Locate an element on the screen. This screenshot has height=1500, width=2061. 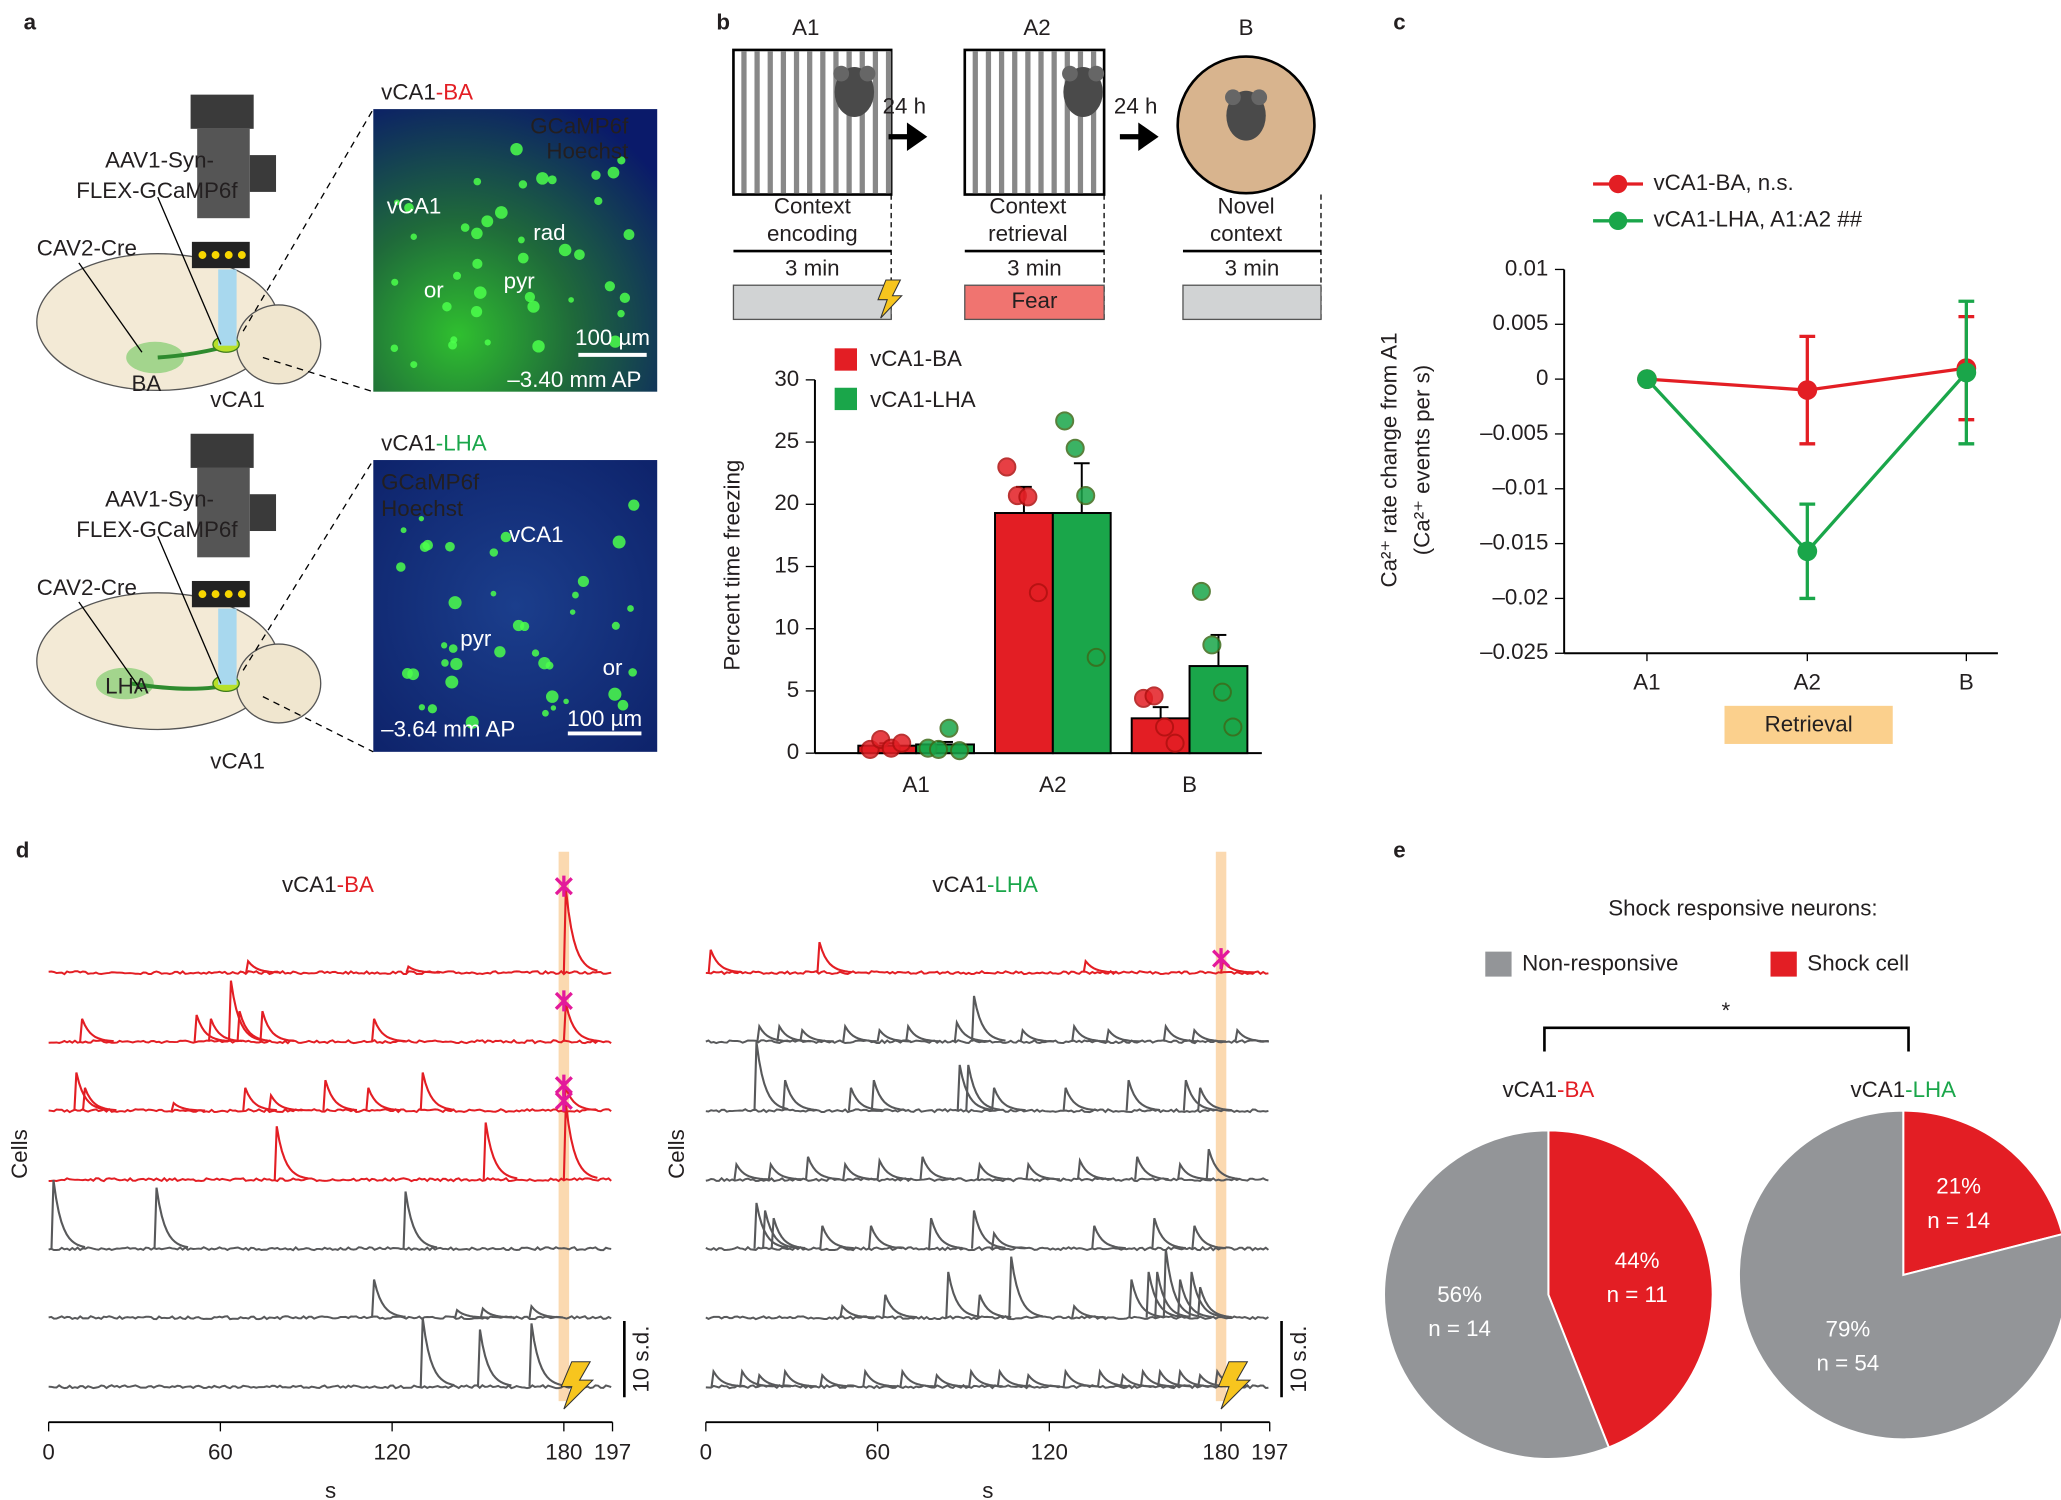
panel-e-title: Shock responsive neurons: is located at coordinates (1742, 907).